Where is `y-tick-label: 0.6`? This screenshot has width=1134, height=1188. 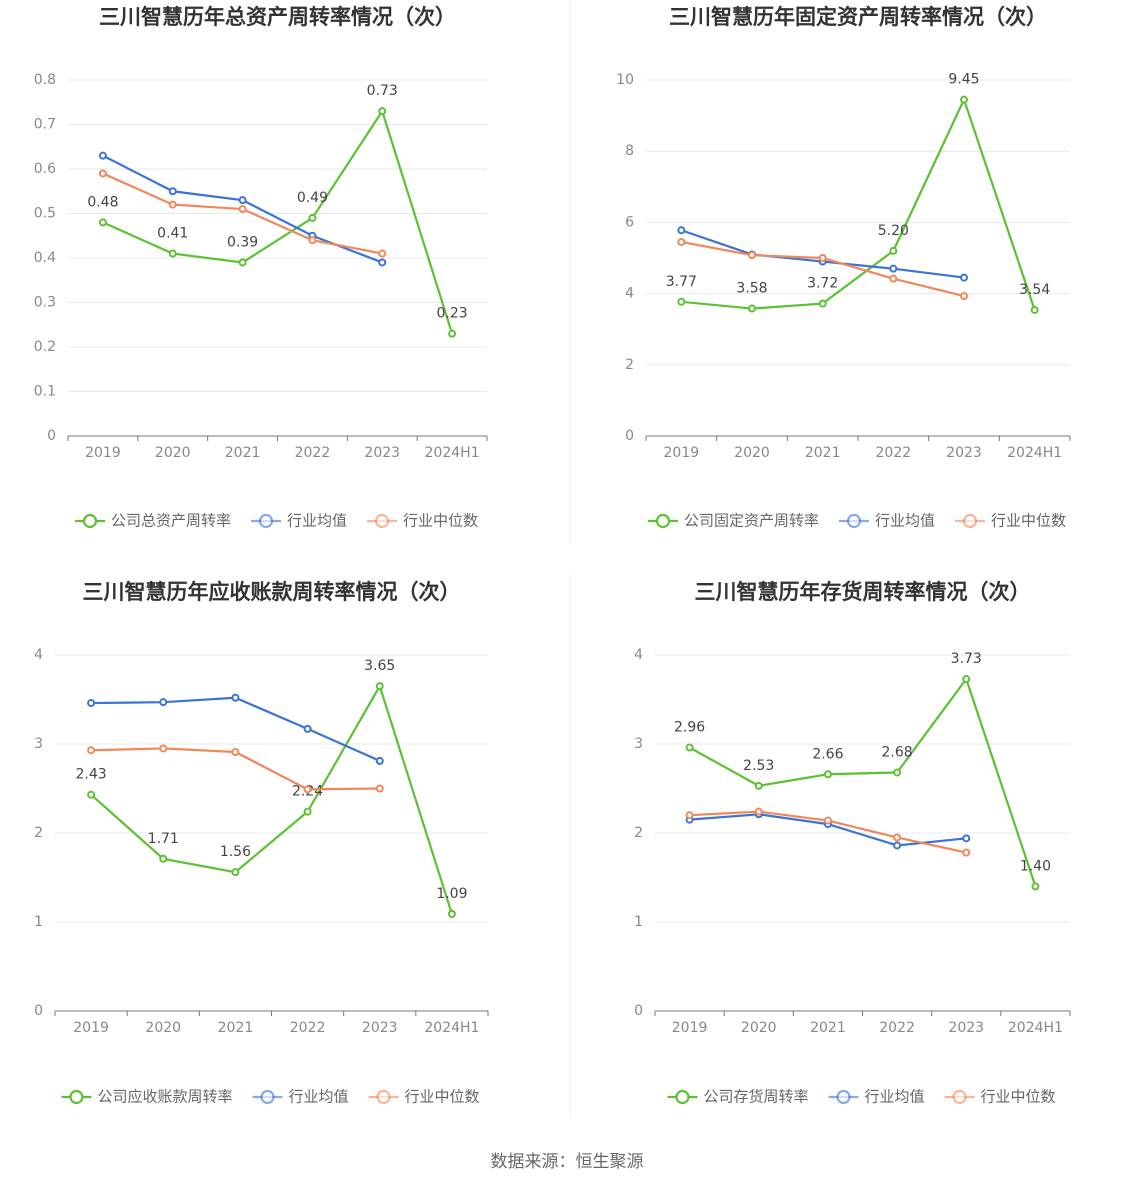
y-tick-label: 0.6 is located at coordinates (45, 169).